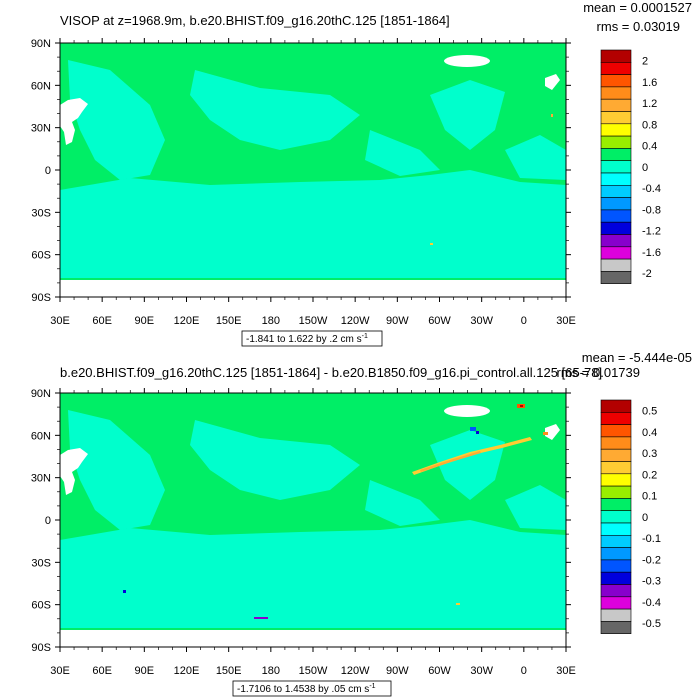 The height and width of the screenshot is (700, 700). Describe the element at coordinates (41, 256) in the screenshot. I see `lat-tick-label: 60S` at that location.